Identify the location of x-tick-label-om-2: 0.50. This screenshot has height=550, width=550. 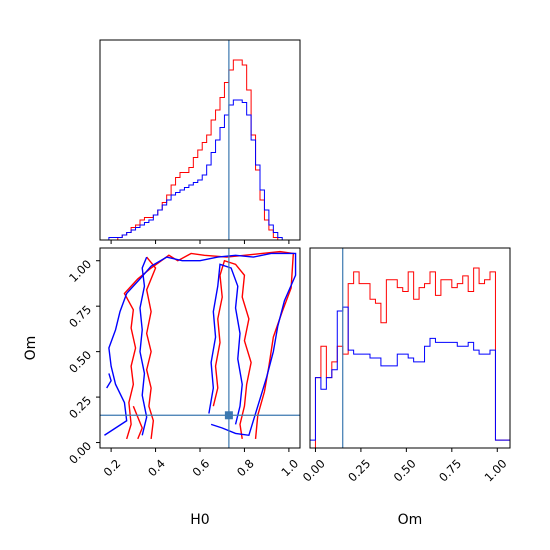
(405, 470).